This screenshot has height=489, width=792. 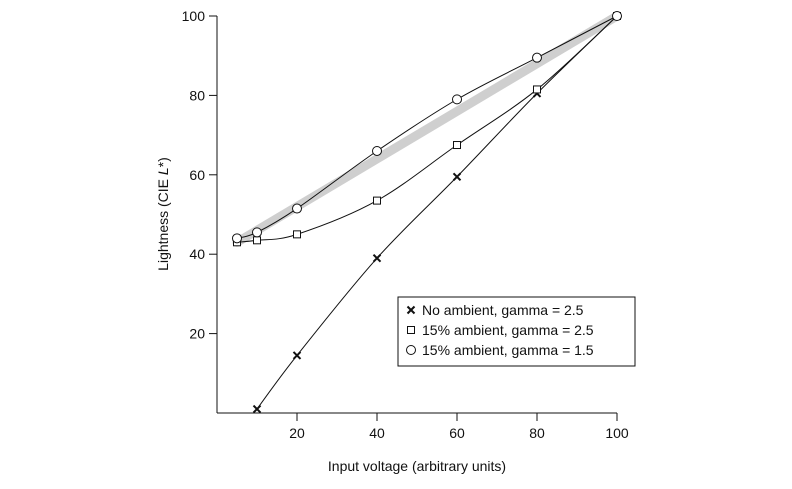 What do you see at coordinates (457, 433) in the screenshot?
I see `x-tick-label: 60` at bounding box center [457, 433].